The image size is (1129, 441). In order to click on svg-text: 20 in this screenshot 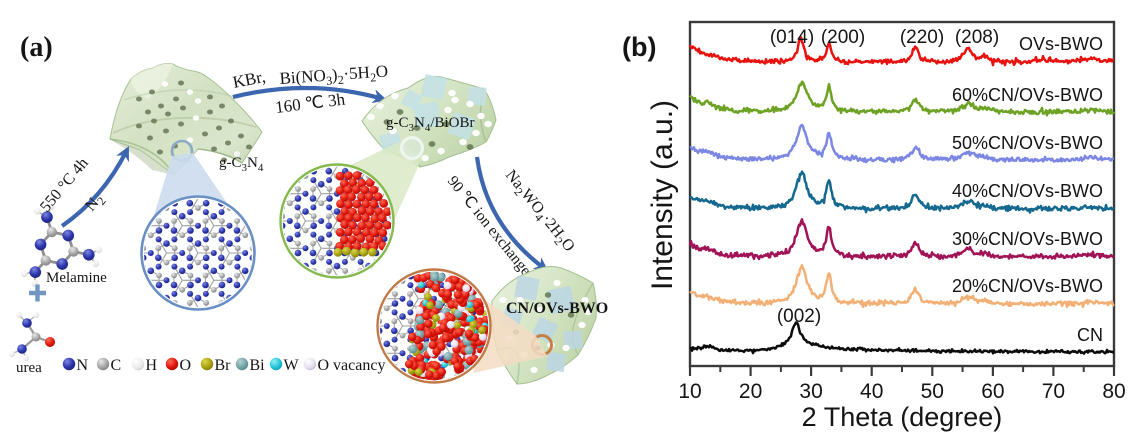, I will do `click(750, 391)`.